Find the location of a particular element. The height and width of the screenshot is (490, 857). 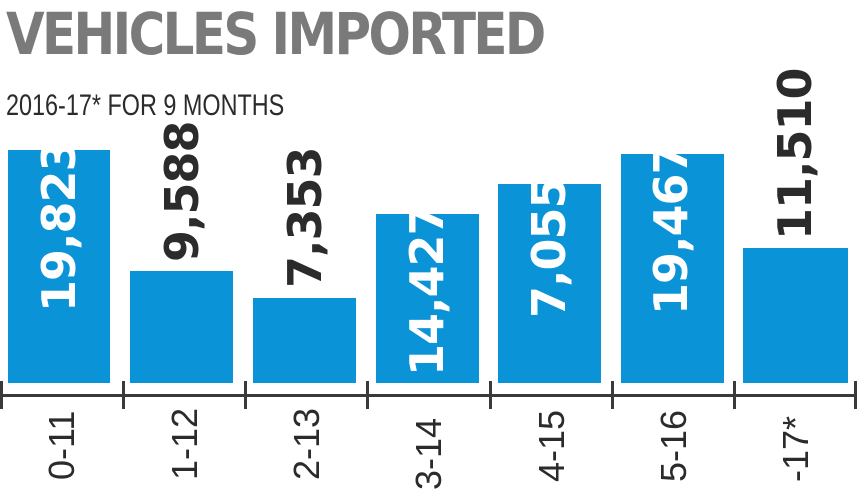

x-axis-line is located at coordinates (428, 395).